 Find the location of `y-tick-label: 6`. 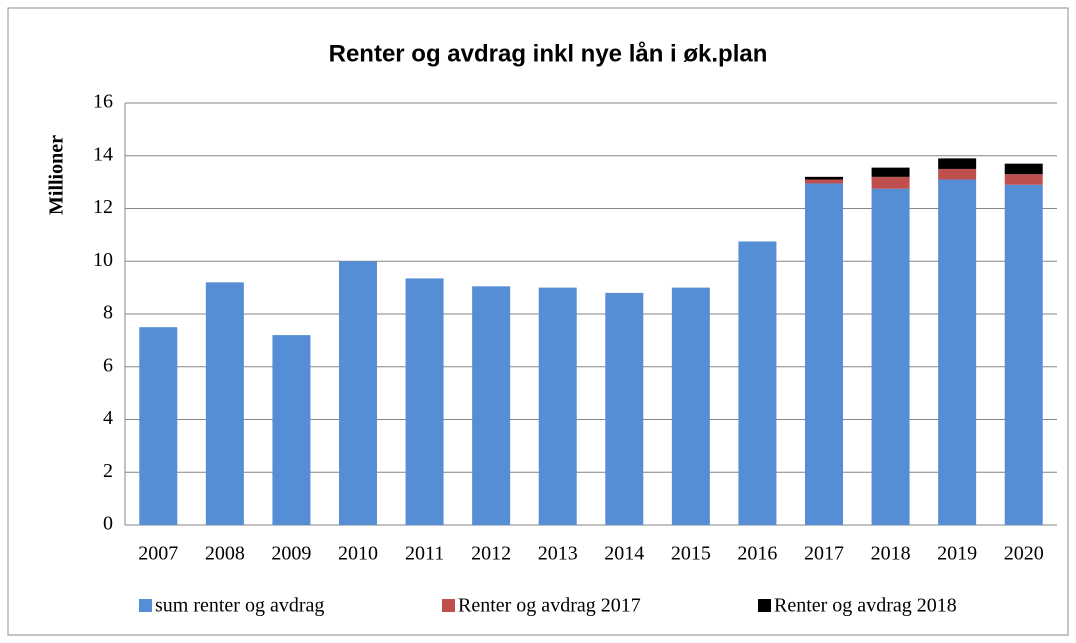

y-tick-label: 6 is located at coordinates (108, 365).